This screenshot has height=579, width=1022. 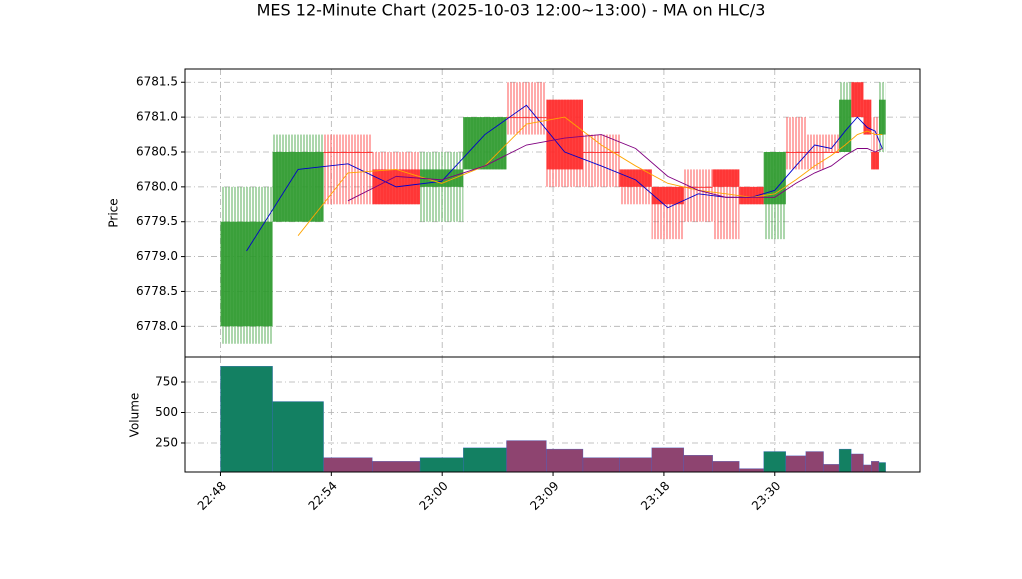 What do you see at coordinates (157, 82) in the screenshot?
I see `y-tick-label: 6781.5` at bounding box center [157, 82].